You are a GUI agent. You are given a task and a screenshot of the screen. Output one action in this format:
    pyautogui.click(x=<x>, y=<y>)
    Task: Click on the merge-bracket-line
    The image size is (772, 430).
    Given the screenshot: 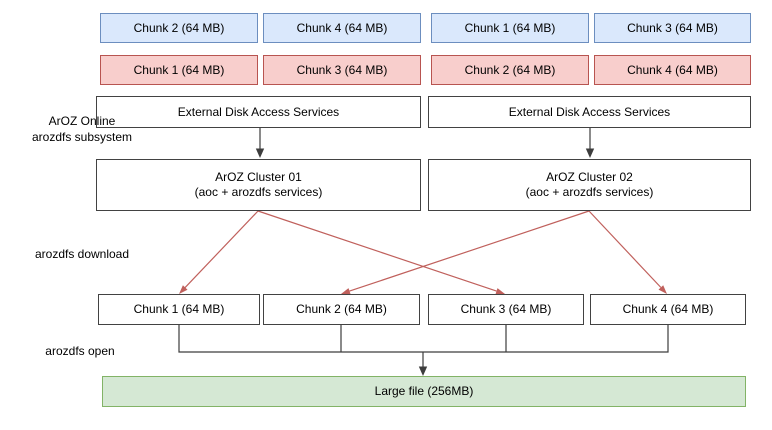 What is the action you would take?
    pyautogui.click(x=423, y=339)
    